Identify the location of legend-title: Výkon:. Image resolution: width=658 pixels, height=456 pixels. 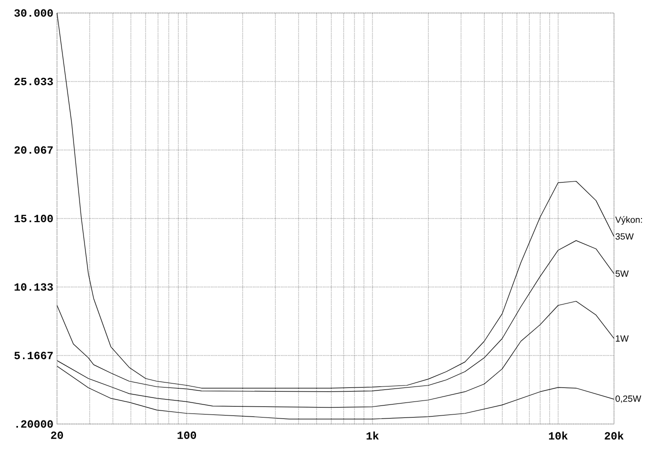
(628, 220).